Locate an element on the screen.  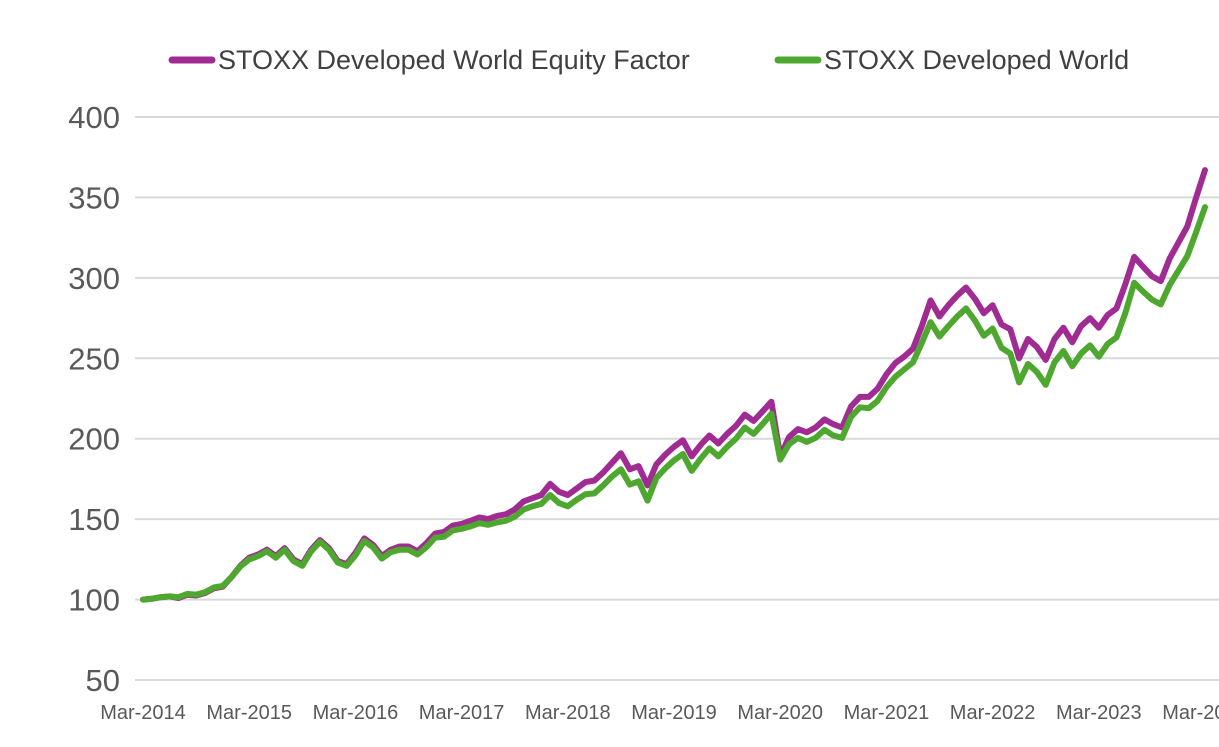
y-axis-labels: 400 350 300 250 200 150 100 50 is located at coordinates (94, 399).